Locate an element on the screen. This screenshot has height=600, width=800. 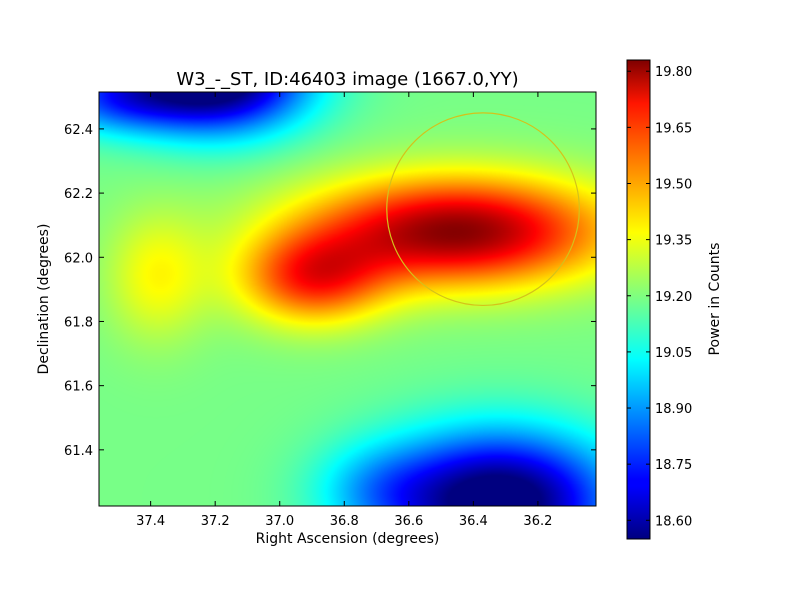
x-tick-label: 37.2 is located at coordinates (215, 521).